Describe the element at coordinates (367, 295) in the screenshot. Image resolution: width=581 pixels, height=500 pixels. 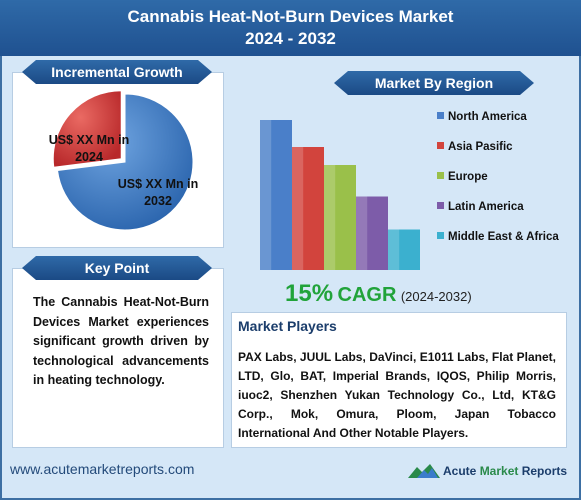
I see `cagr-label: CAGR` at that location.